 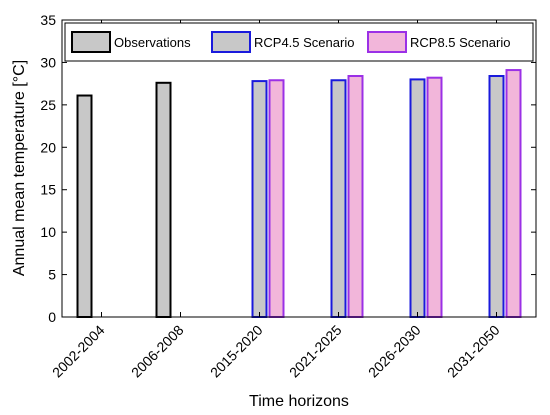 I want to click on legend-box, so click(x=299, y=42).